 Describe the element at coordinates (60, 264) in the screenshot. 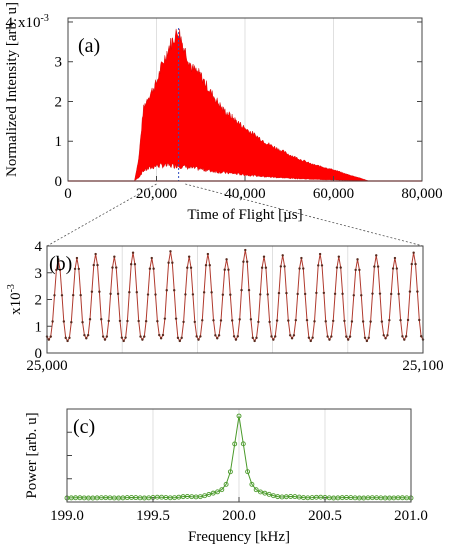

I see `panel-b-label: (b)` at that location.